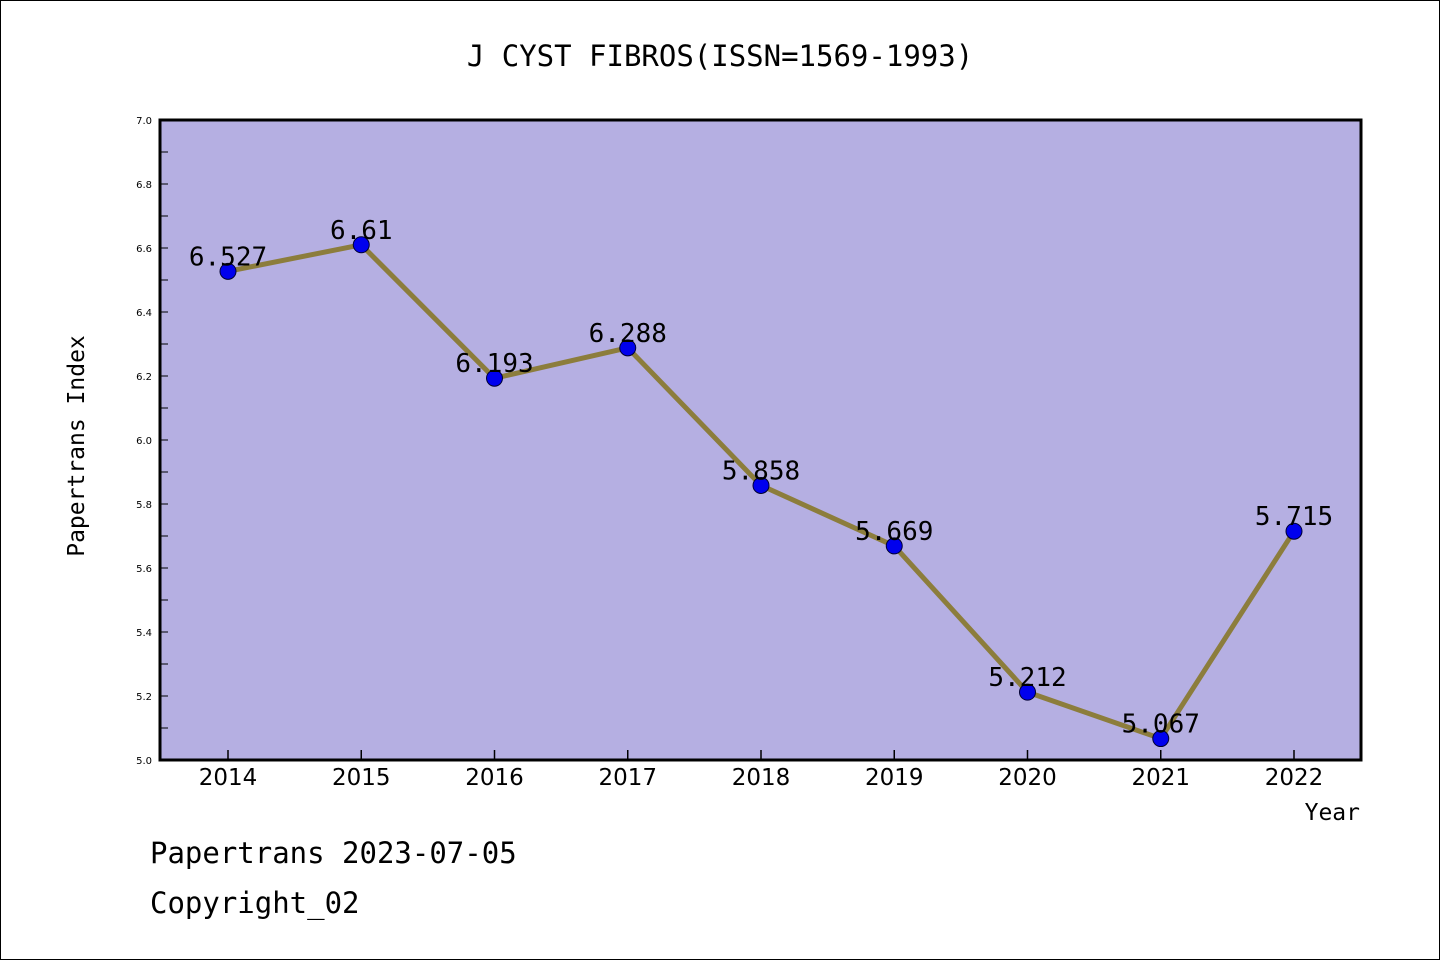  Describe the element at coordinates (144, 633) in the screenshot. I see `y-tick-label: 5.4` at that location.